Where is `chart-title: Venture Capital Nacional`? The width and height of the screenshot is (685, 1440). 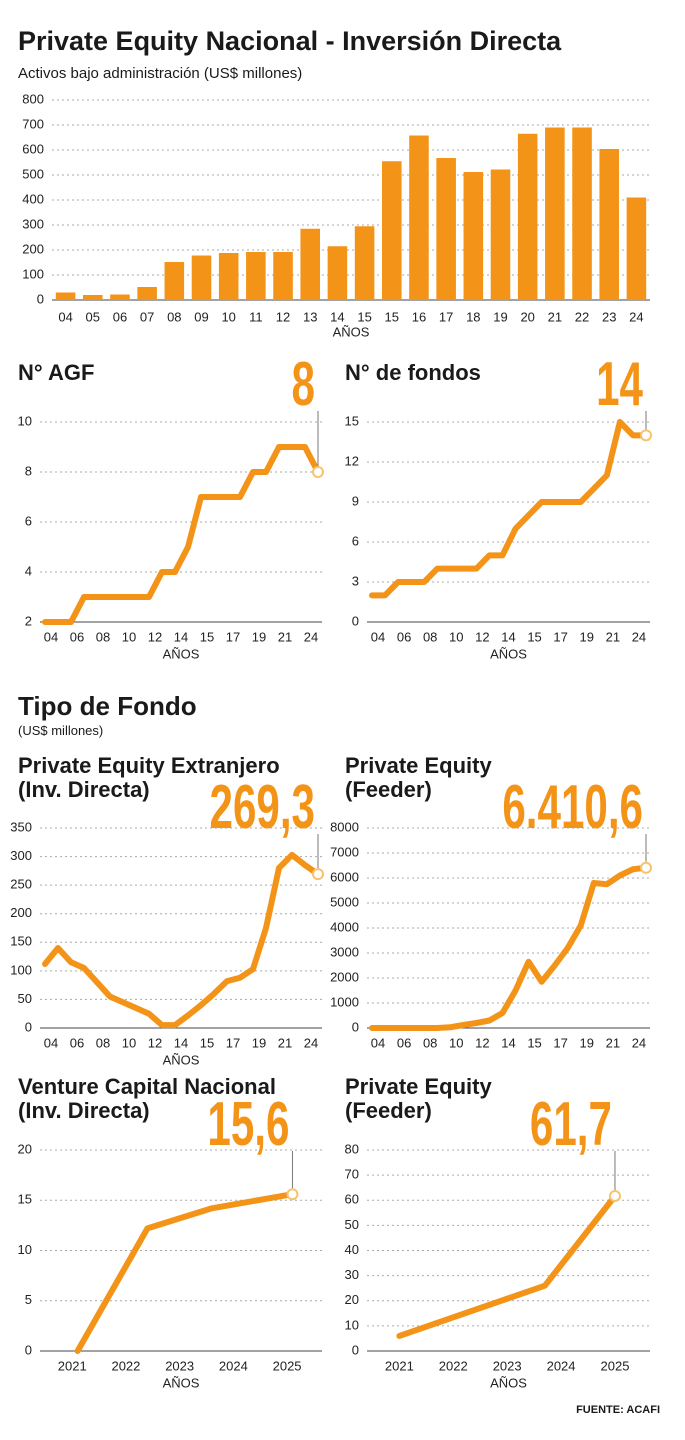 chart-title: Venture Capital Nacional is located at coordinates (147, 1086).